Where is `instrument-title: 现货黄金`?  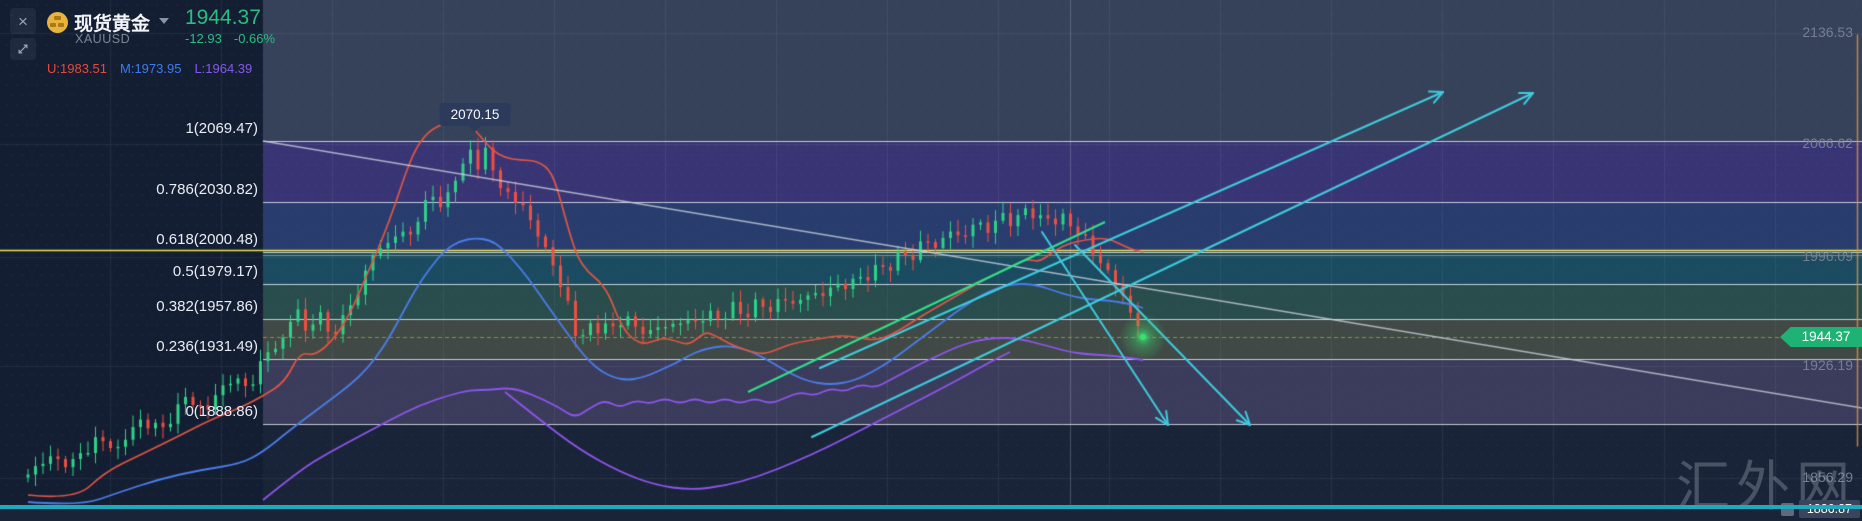 instrument-title: 现货黄金 is located at coordinates (112, 24).